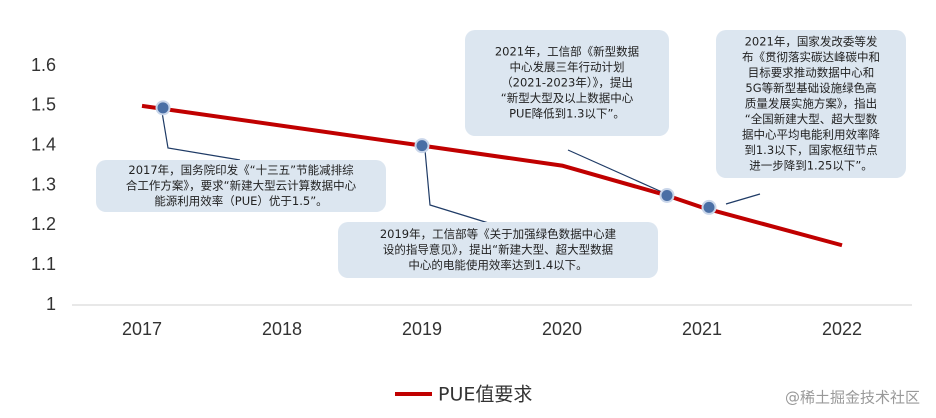 This screenshot has height=418, width=936. Describe the element at coordinates (142, 329) in the screenshot. I see `x-tick-label: 2017` at that location.